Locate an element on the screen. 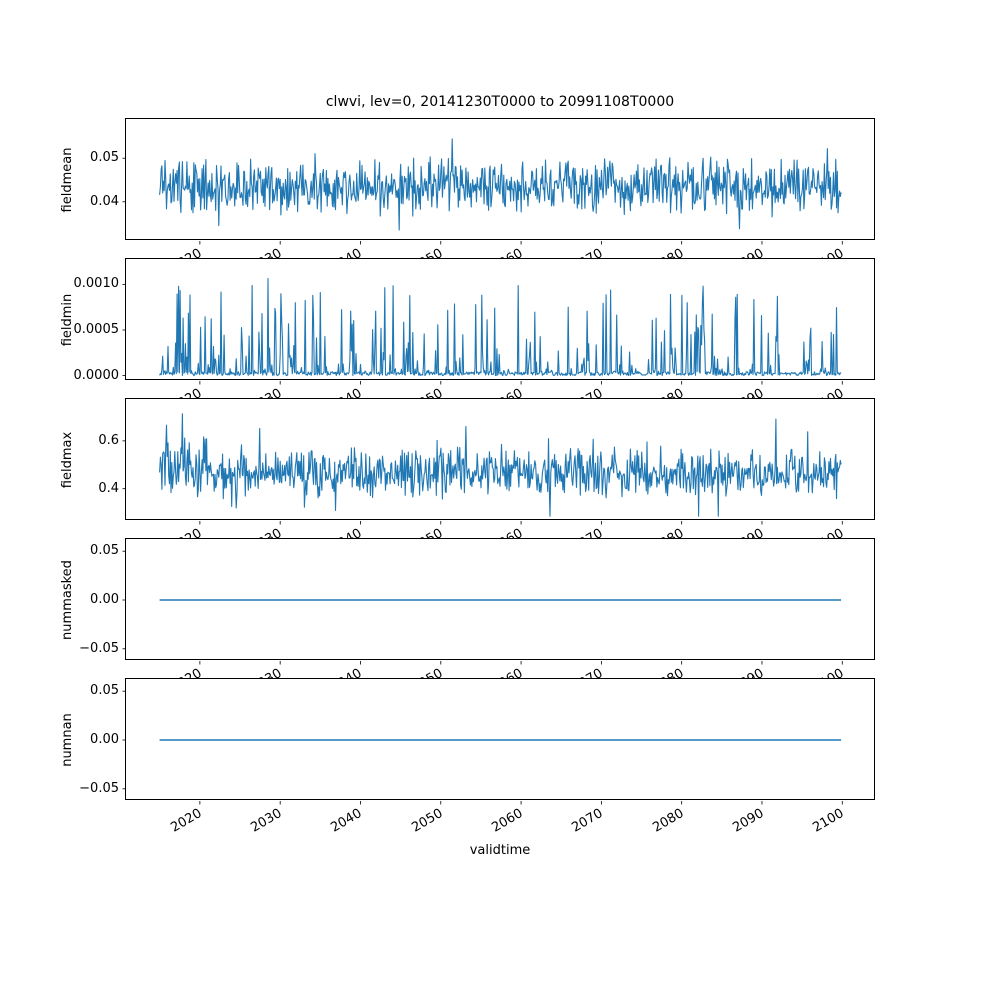 This screenshot has height=1000, width=1000. x-axis-label: validtime is located at coordinates (500, 850).